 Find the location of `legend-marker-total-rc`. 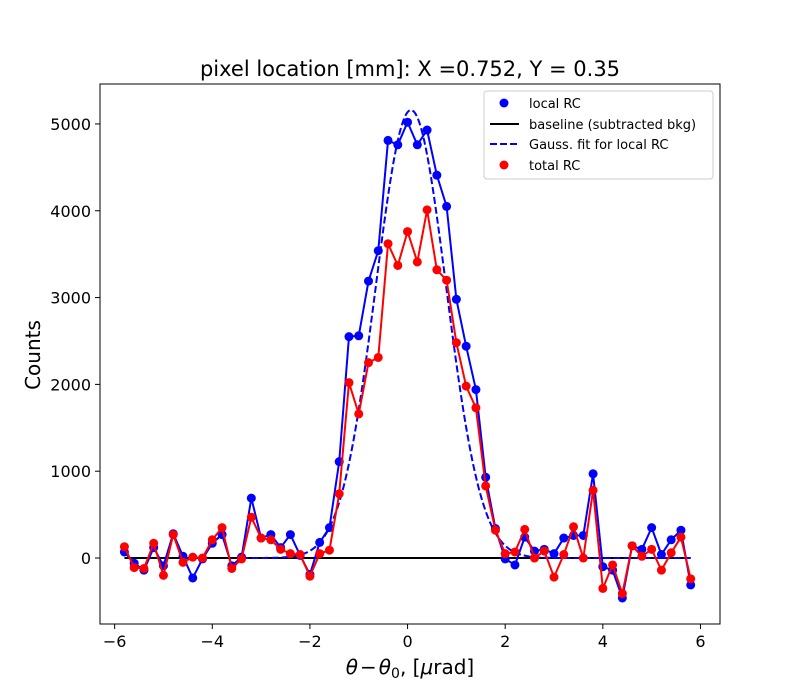

legend-marker-total-rc is located at coordinates (504, 165).